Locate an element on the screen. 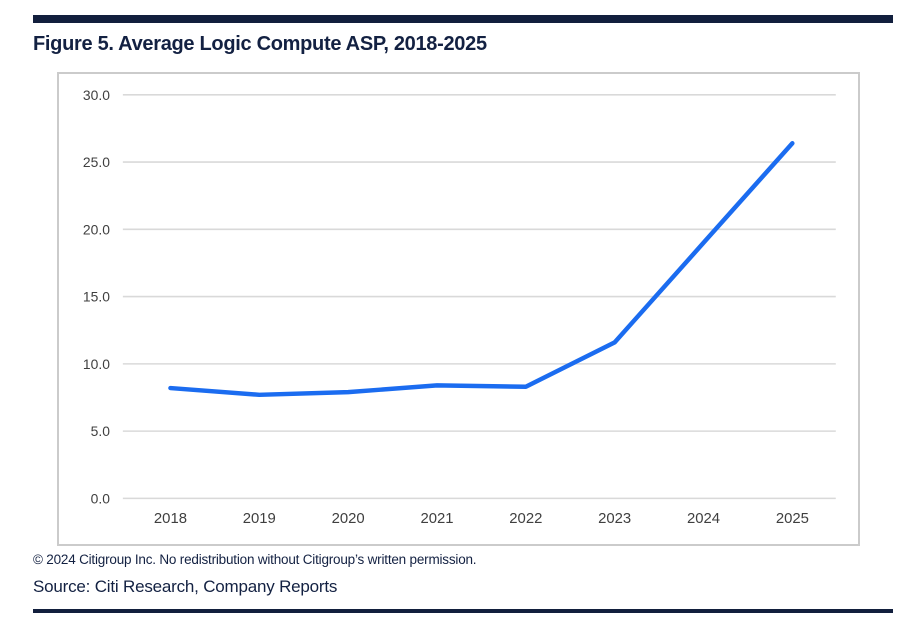 The height and width of the screenshot is (630, 906). x-axis-tick-label: 2018 is located at coordinates (170, 519).